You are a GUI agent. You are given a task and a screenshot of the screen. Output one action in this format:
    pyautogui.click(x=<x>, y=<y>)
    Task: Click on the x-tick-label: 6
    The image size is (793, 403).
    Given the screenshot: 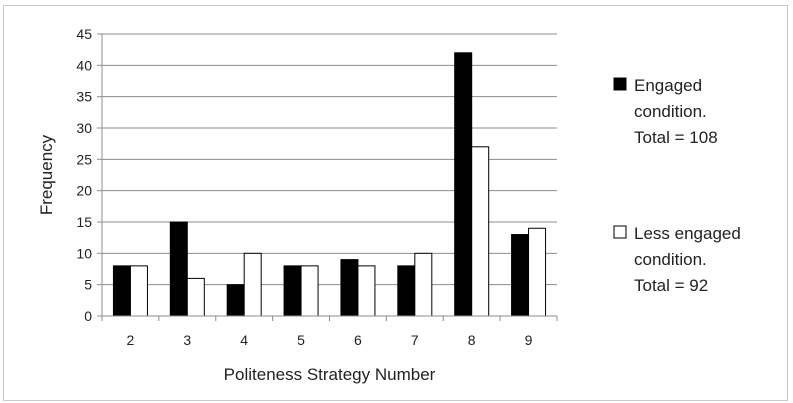 What is the action you would take?
    pyautogui.click(x=358, y=340)
    